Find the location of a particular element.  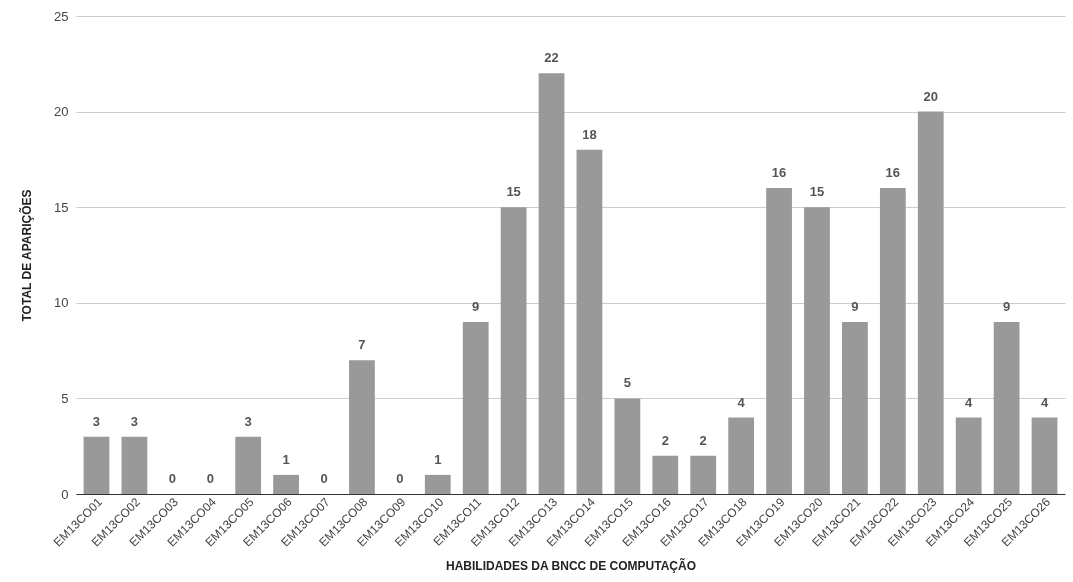

data-label: 7 is located at coordinates (362, 345).